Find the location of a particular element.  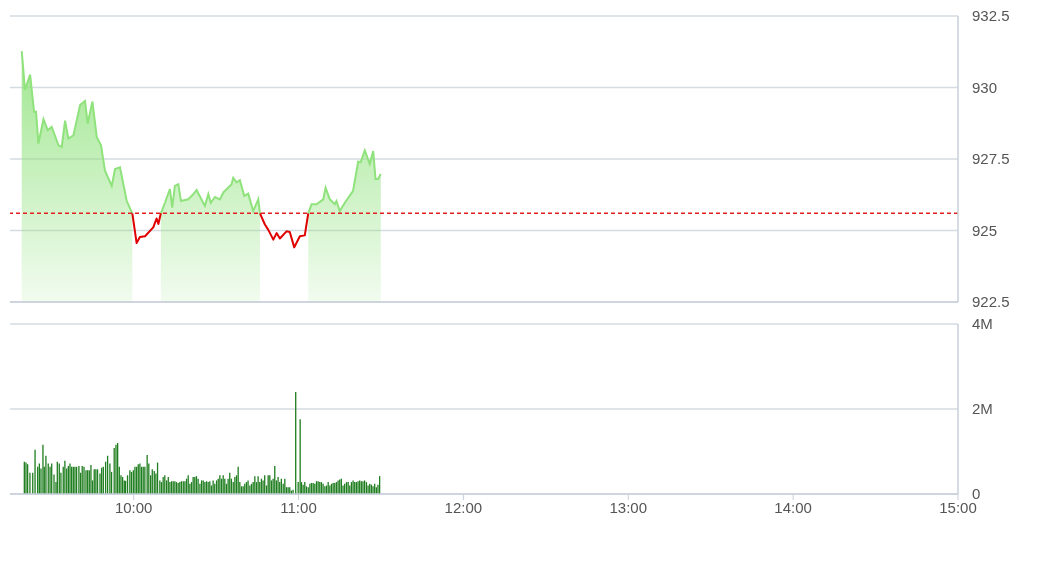

x-tick-label: 14:00 is located at coordinates (793, 507).